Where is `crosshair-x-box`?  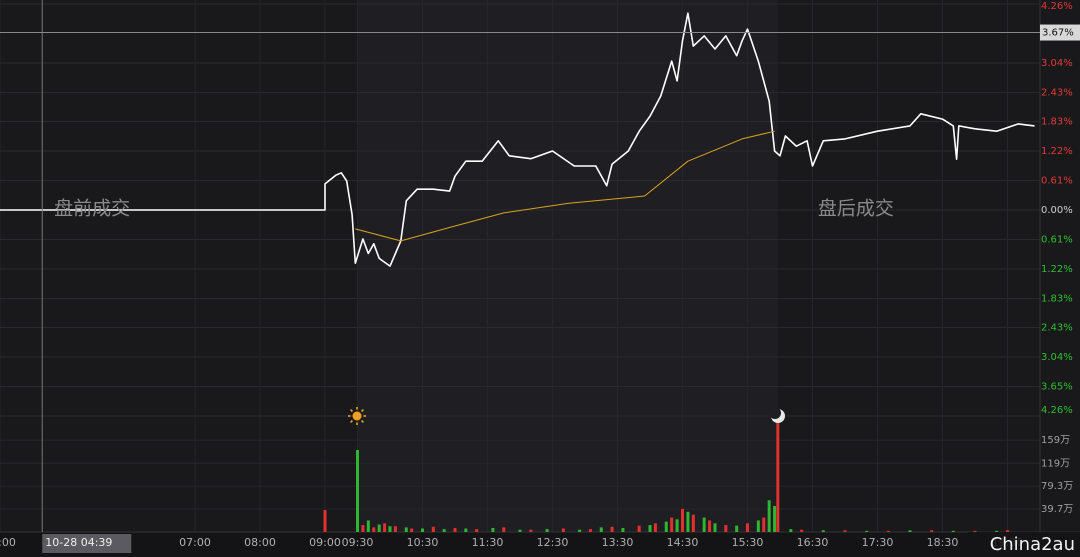
crosshair-x-box is located at coordinates (87, 543).